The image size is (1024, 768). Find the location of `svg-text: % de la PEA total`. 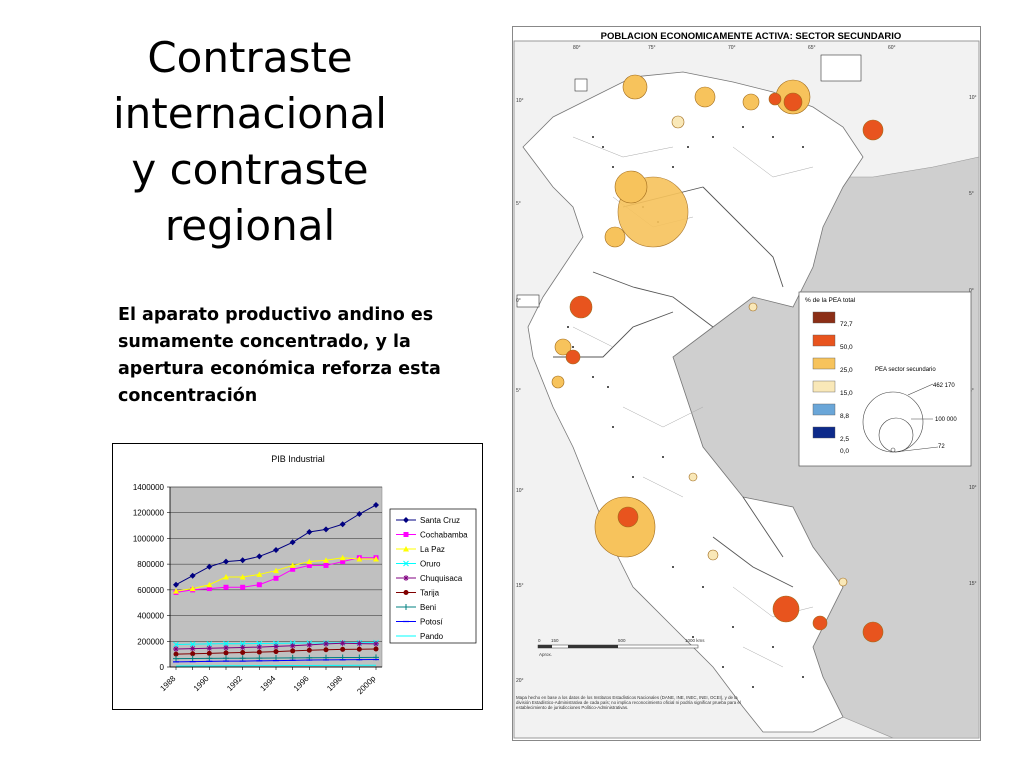

svg-text: % de la PEA total is located at coordinates (830, 300).